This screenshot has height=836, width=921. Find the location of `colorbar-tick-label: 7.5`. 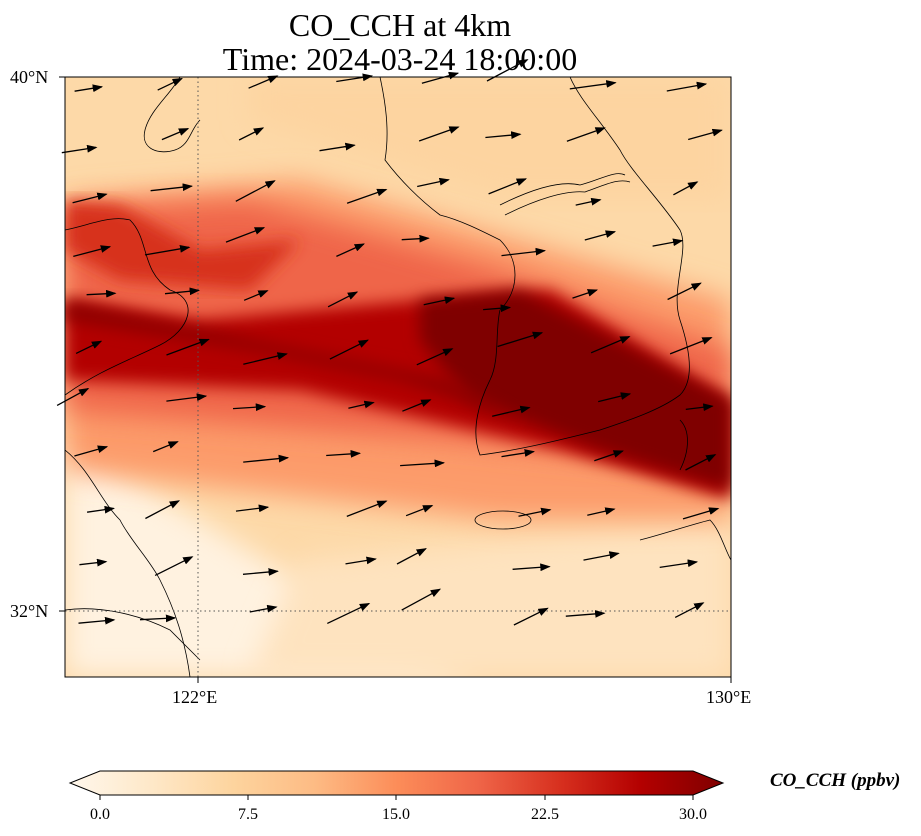

colorbar-tick-label: 7.5 is located at coordinates (248, 814).